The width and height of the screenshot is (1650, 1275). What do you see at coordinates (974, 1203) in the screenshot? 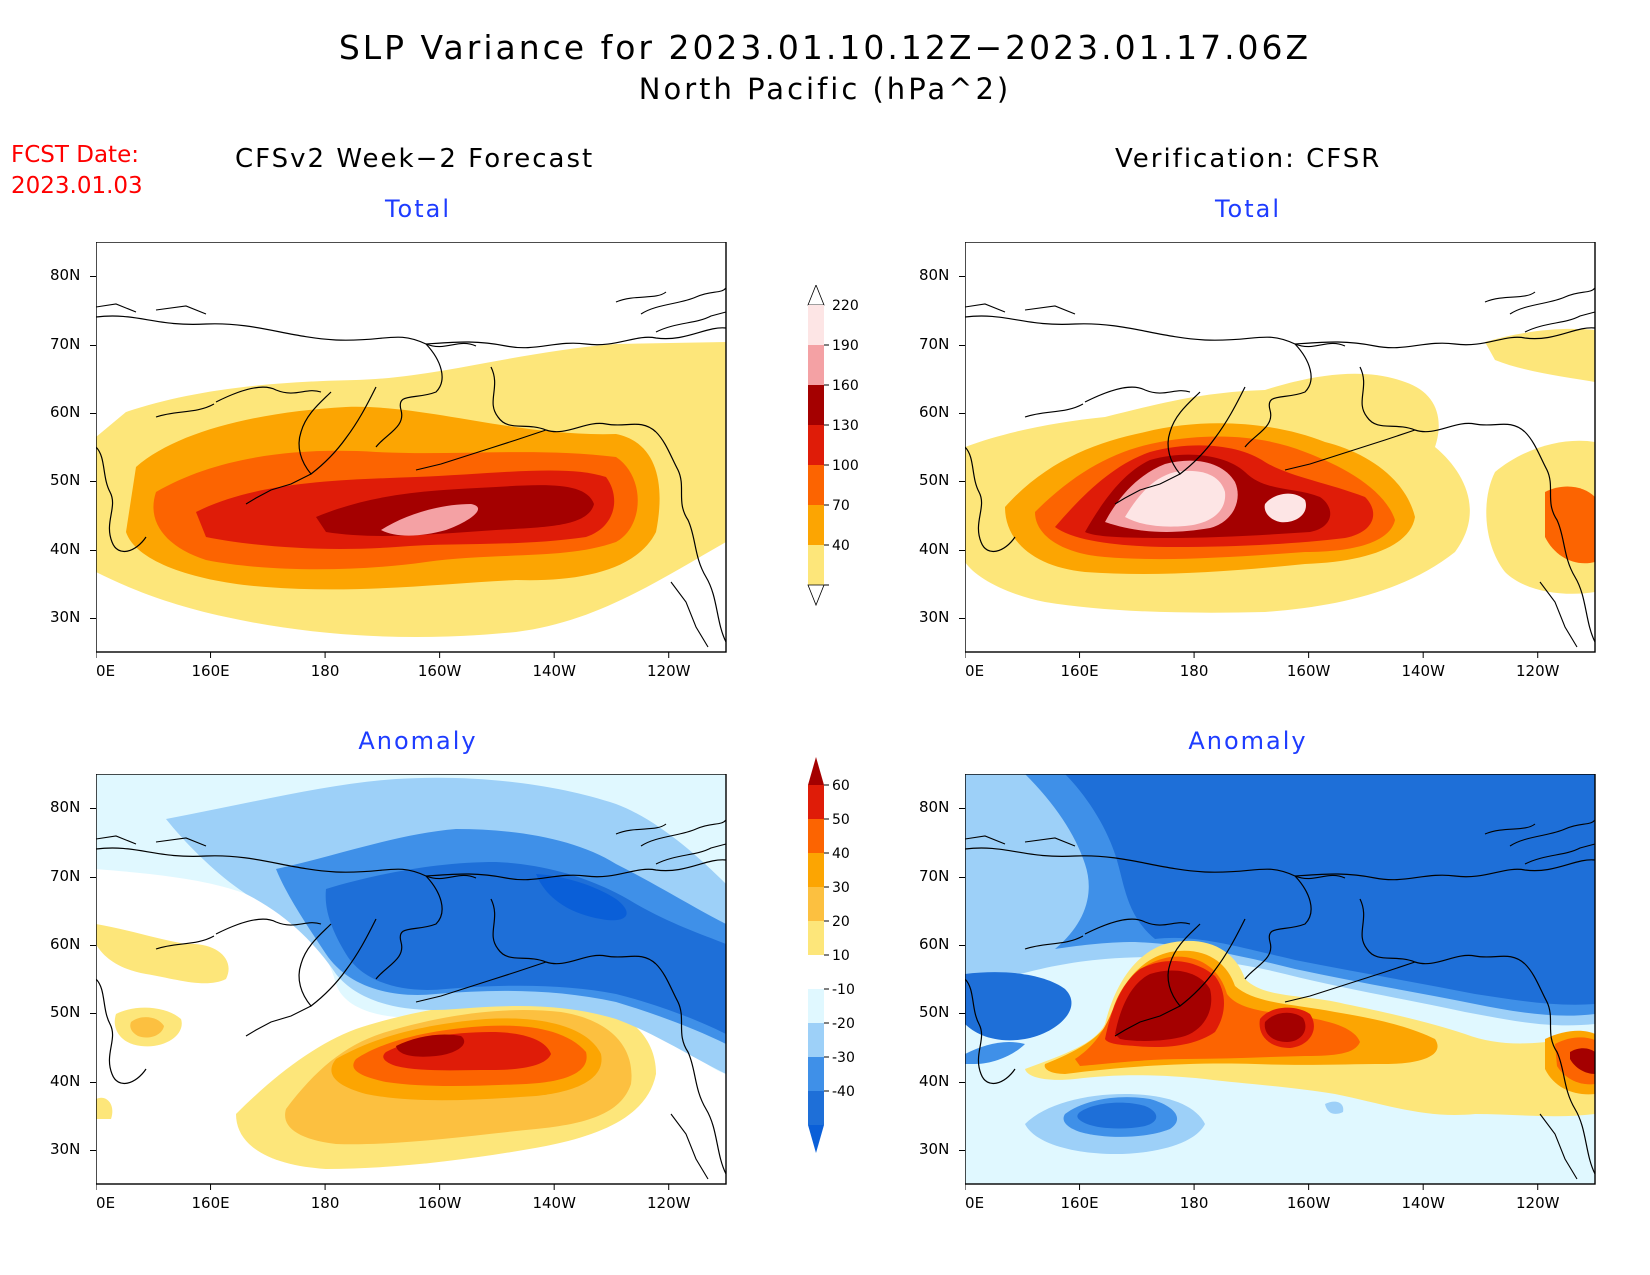
I see `lon-tick-label: 140E` at bounding box center [974, 1203].